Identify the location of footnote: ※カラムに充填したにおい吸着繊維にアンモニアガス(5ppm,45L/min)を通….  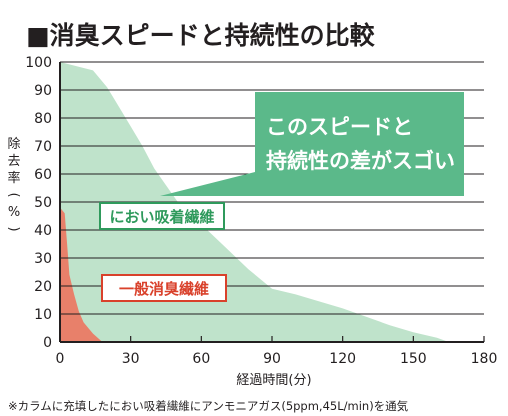
(208, 406).